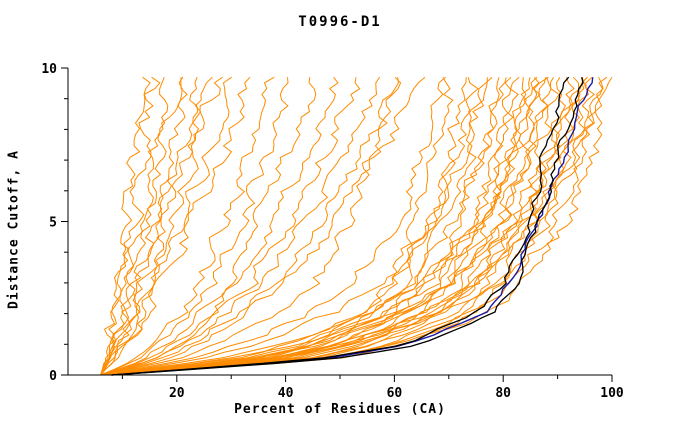 This screenshot has width=680, height=440. I want to click on x-axis-label: Percent of Residues (CA), so click(340, 409).